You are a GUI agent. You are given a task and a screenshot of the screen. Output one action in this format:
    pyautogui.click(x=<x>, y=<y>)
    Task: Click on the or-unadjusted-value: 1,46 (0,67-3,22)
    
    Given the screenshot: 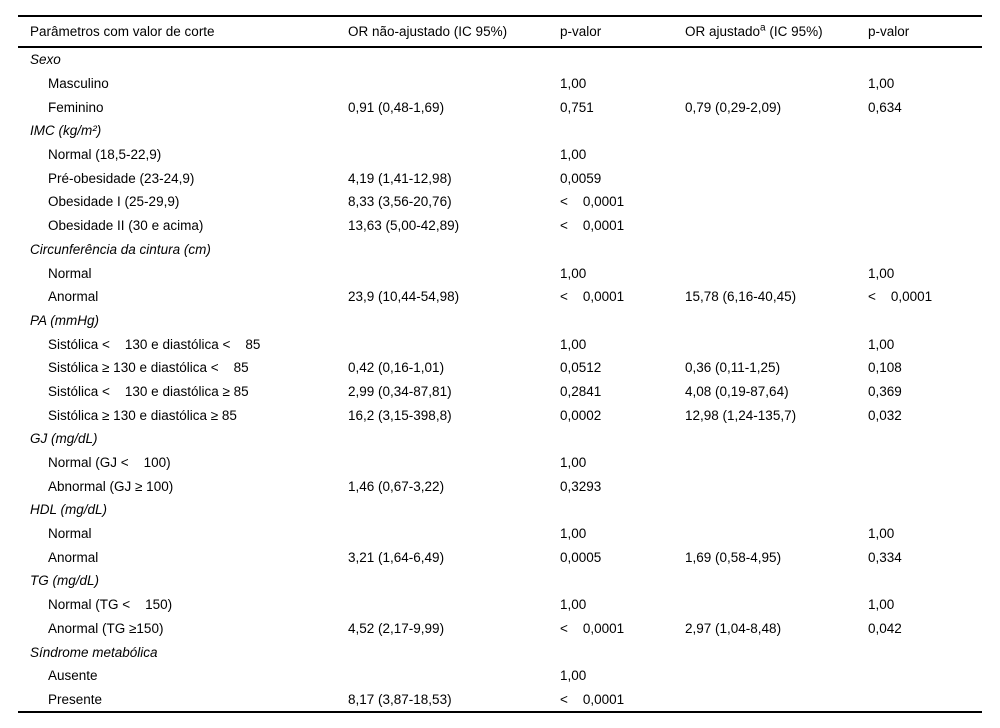 What is the action you would take?
    pyautogui.click(x=396, y=486)
    